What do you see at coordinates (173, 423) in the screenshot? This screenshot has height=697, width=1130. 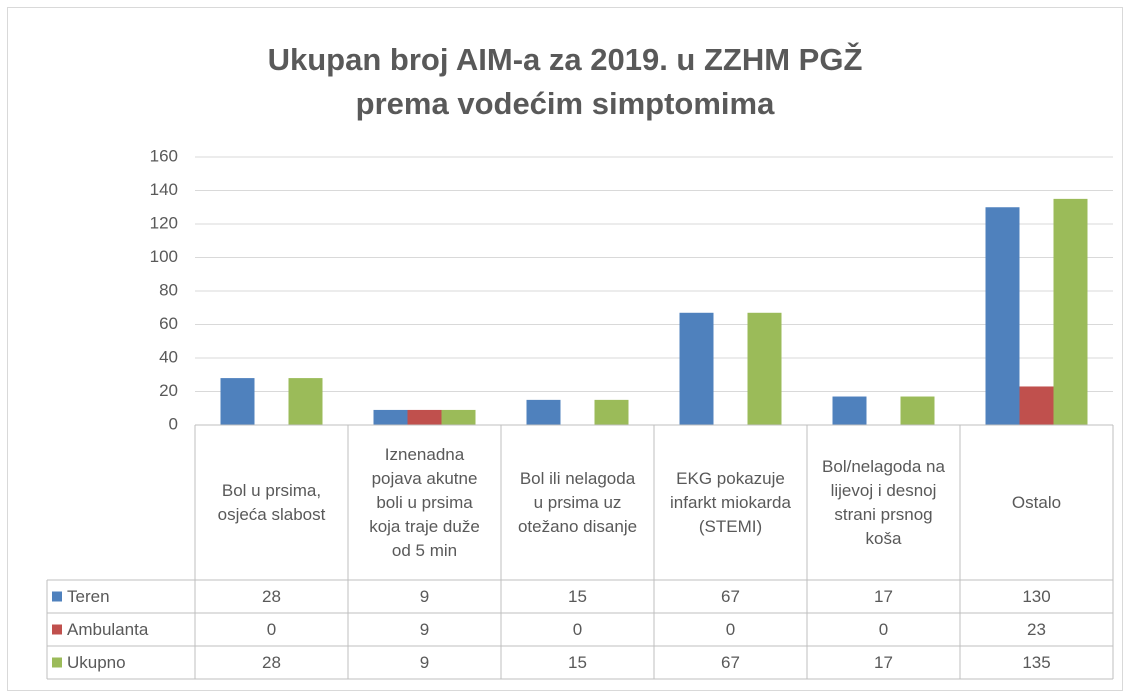 I see `y-tick-label: 0` at bounding box center [173, 423].